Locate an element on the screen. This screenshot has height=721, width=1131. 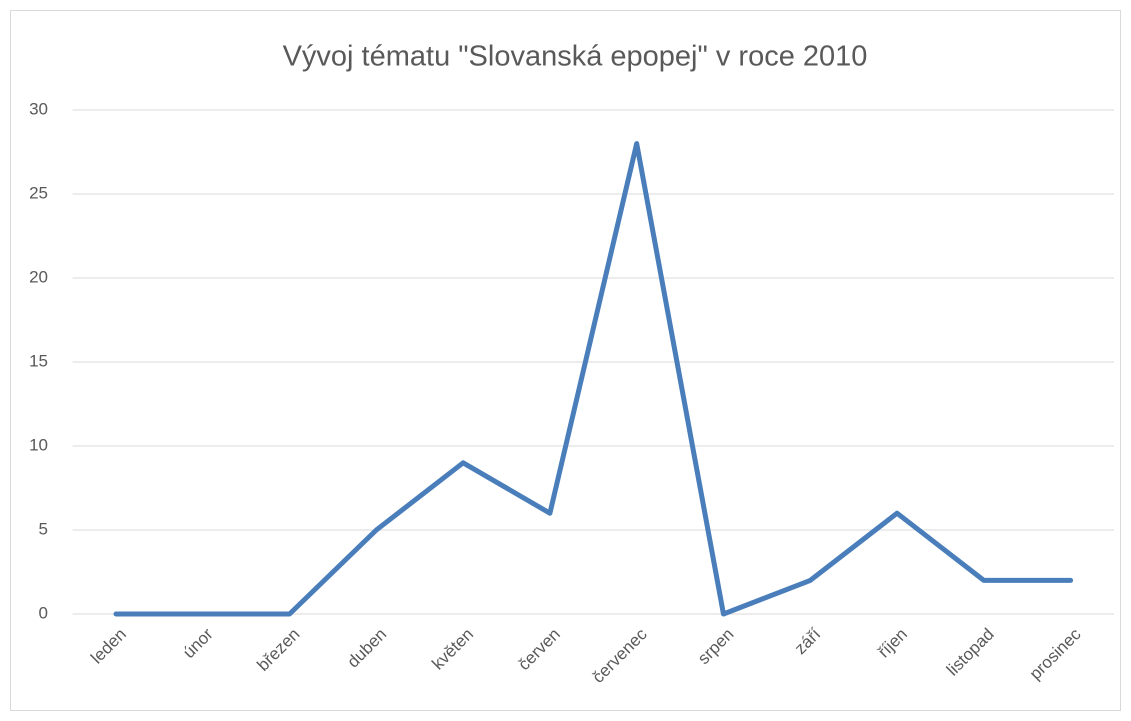
y-tick-label: 15 is located at coordinates (38, 360).